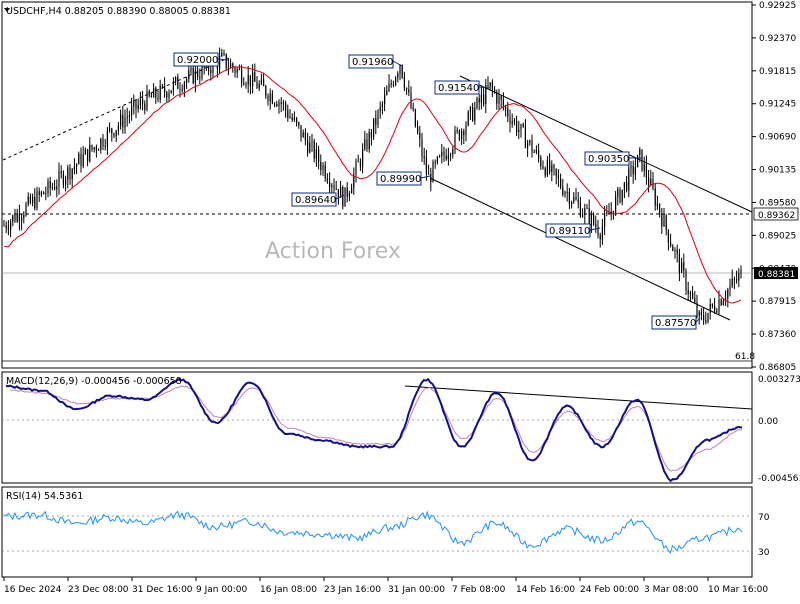 The image size is (800, 604). Describe the element at coordinates (777, 236) in the screenshot. I see `price-tick-label: 0.89025` at that location.